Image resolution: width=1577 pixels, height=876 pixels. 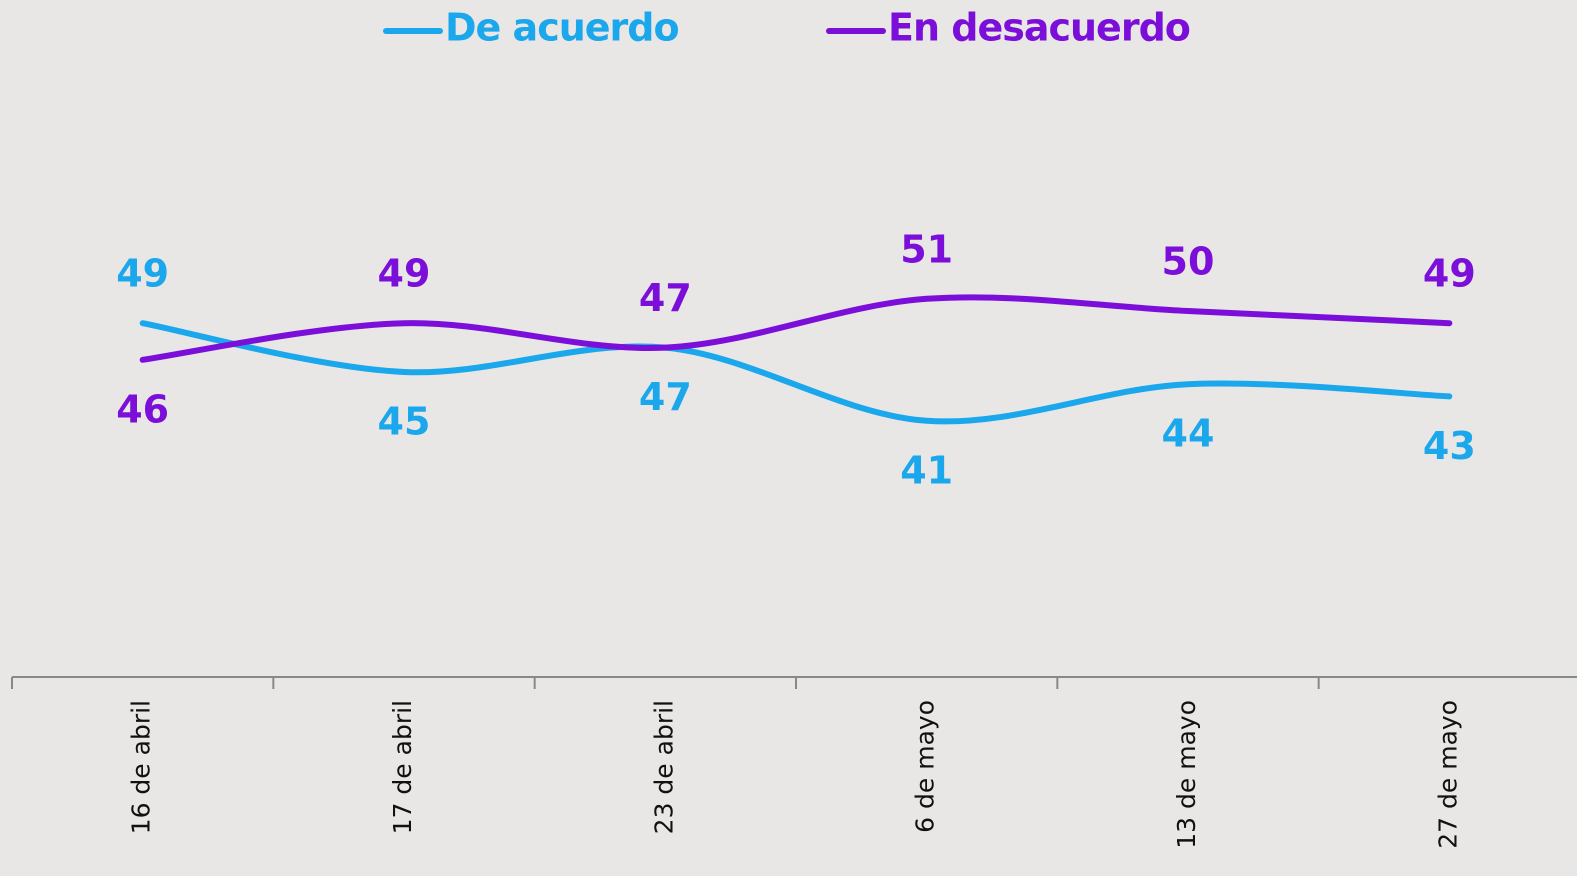 I want to click on data-label: 50, so click(x=1188, y=262).